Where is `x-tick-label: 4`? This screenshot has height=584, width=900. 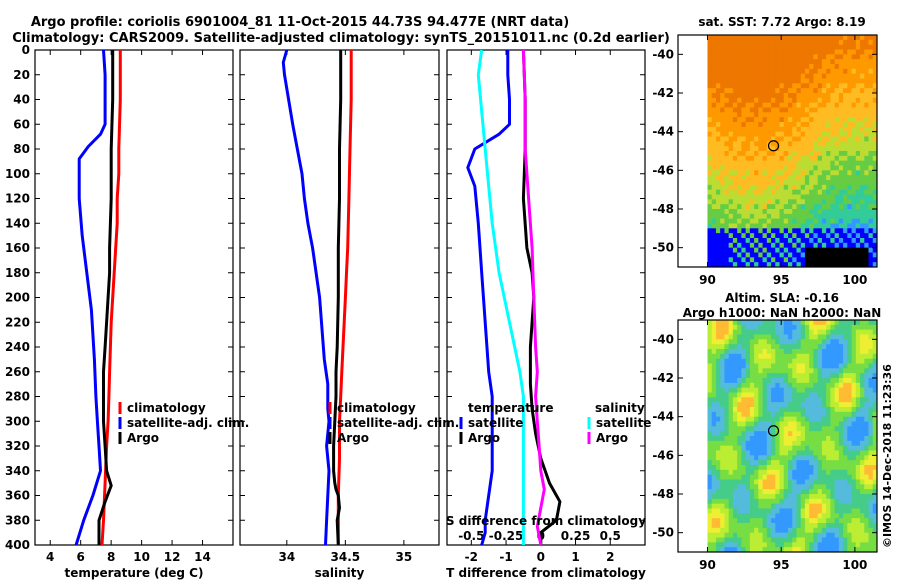 x-tick-label: 4 is located at coordinates (50, 557).